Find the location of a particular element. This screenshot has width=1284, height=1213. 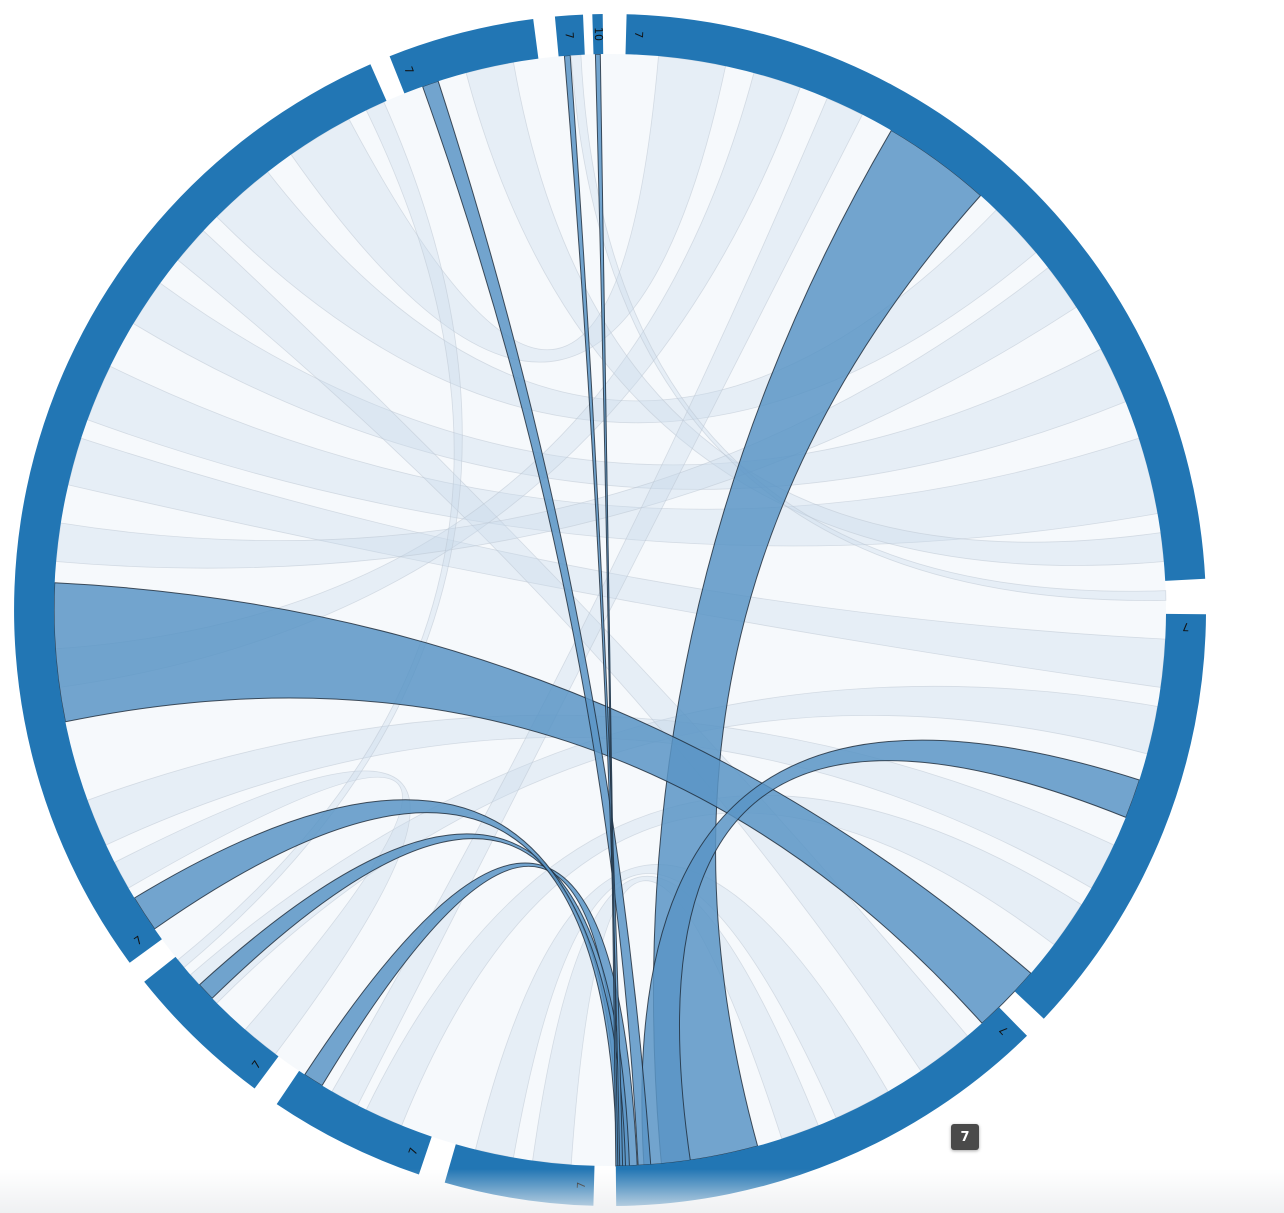

group-value-label-1: 7 is located at coordinates (638, 35).